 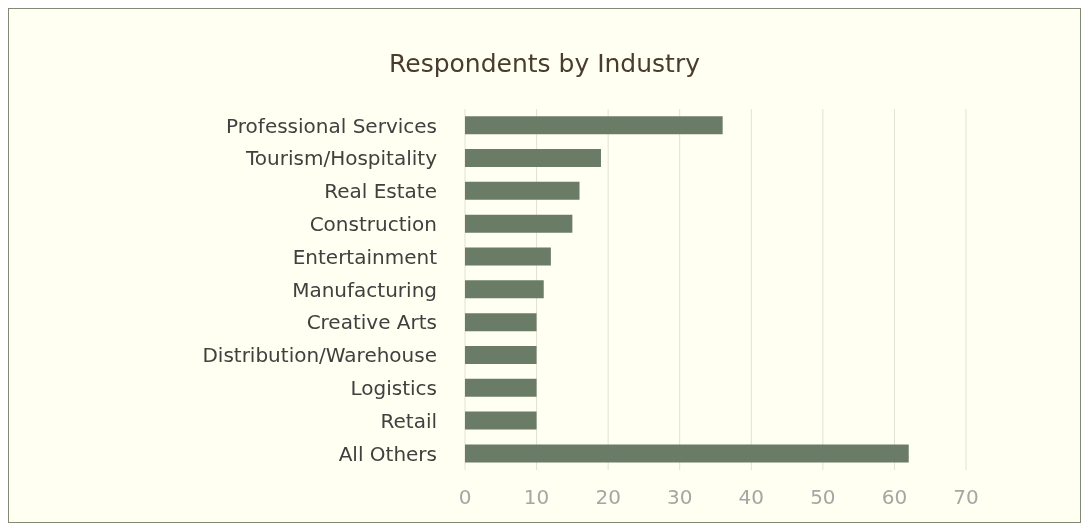 What do you see at coordinates (536, 497) in the screenshot?
I see `x-tick-label: 10` at bounding box center [536, 497].